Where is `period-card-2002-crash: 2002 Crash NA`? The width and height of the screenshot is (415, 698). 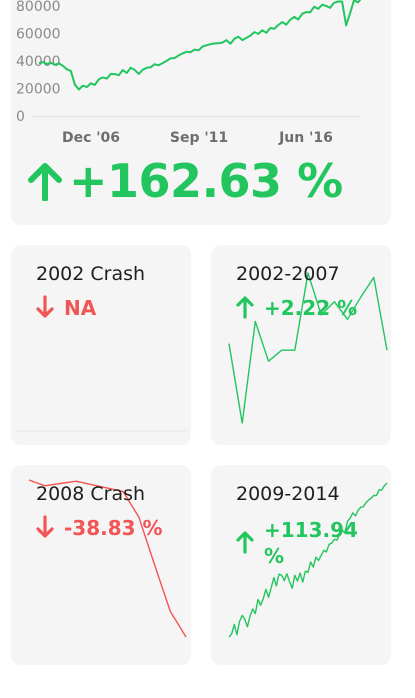 period-card-2002-crash: 2002 Crash NA is located at coordinates (101, 345).